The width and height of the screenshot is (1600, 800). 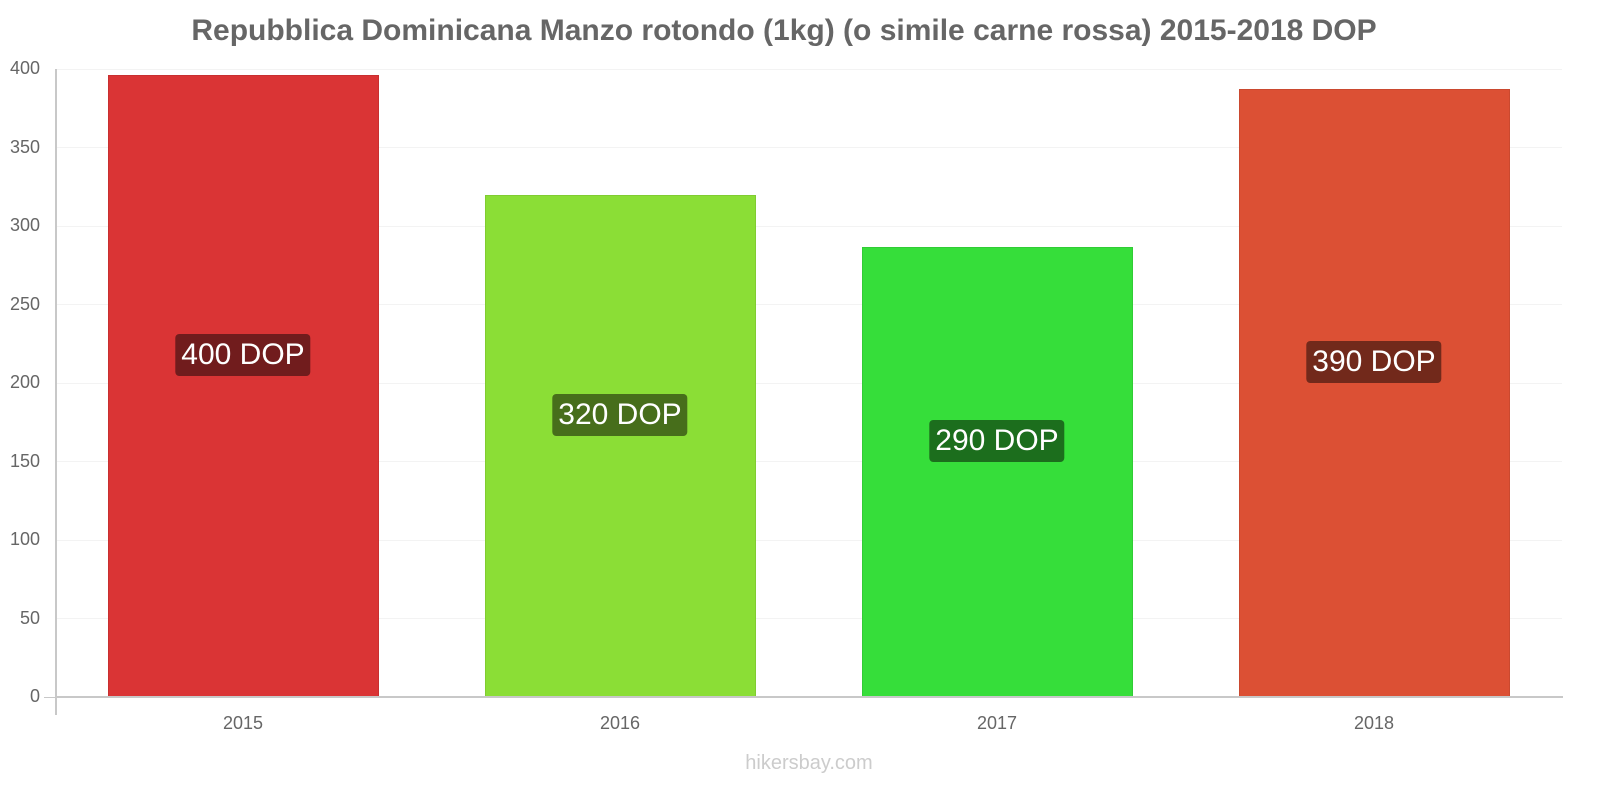 What do you see at coordinates (1374, 723) in the screenshot?
I see `x-tick-label: 2018` at bounding box center [1374, 723].